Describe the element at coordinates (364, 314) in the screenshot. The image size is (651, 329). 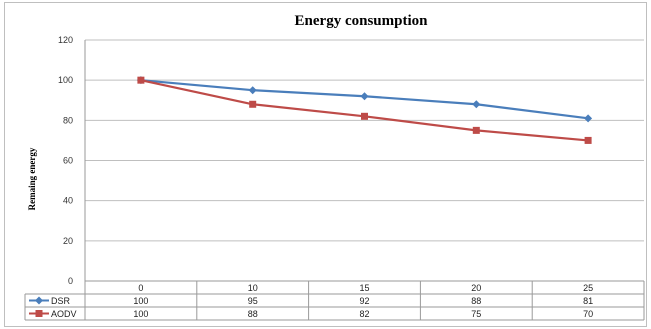
I see `data-table-value: 82` at that location.